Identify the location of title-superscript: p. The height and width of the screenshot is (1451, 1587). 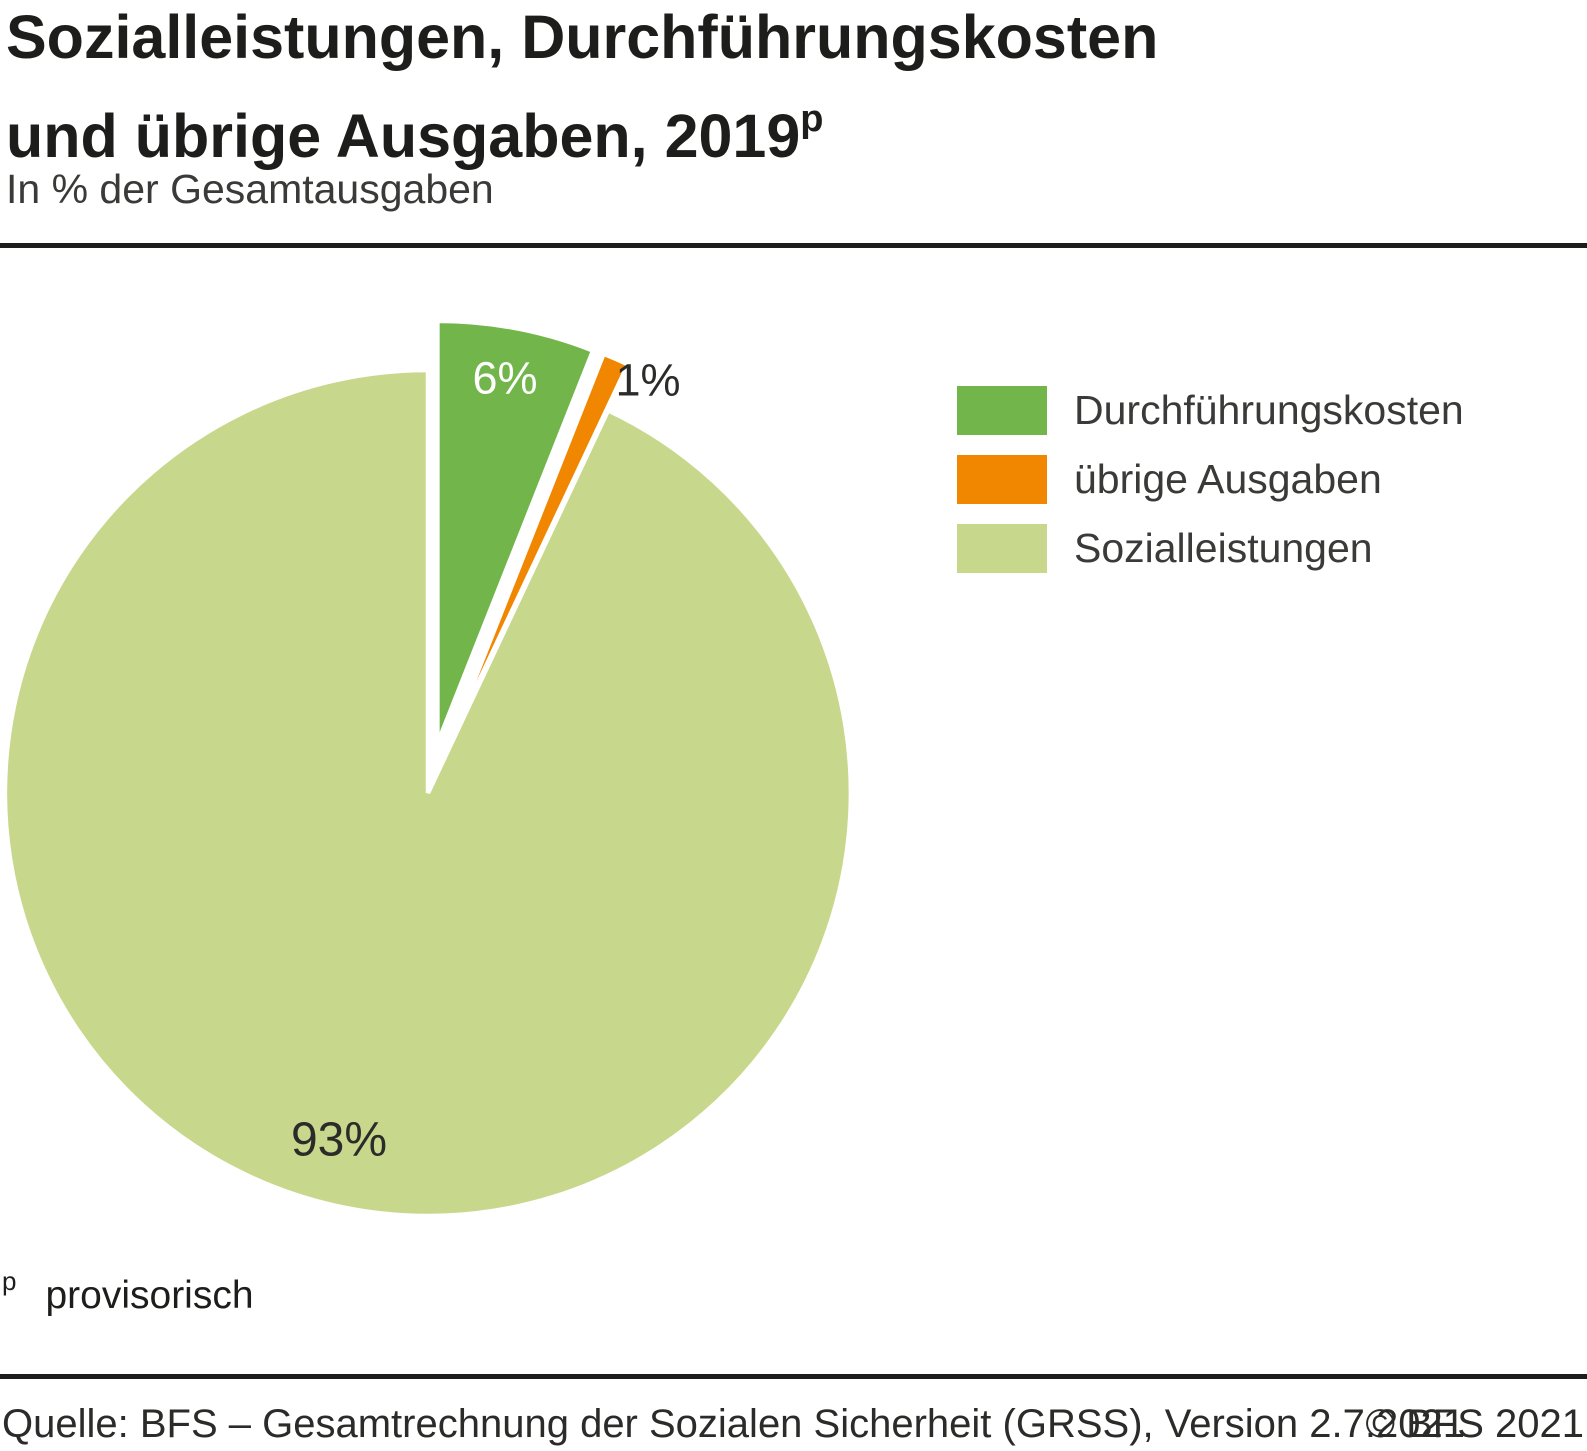
(812, 119).